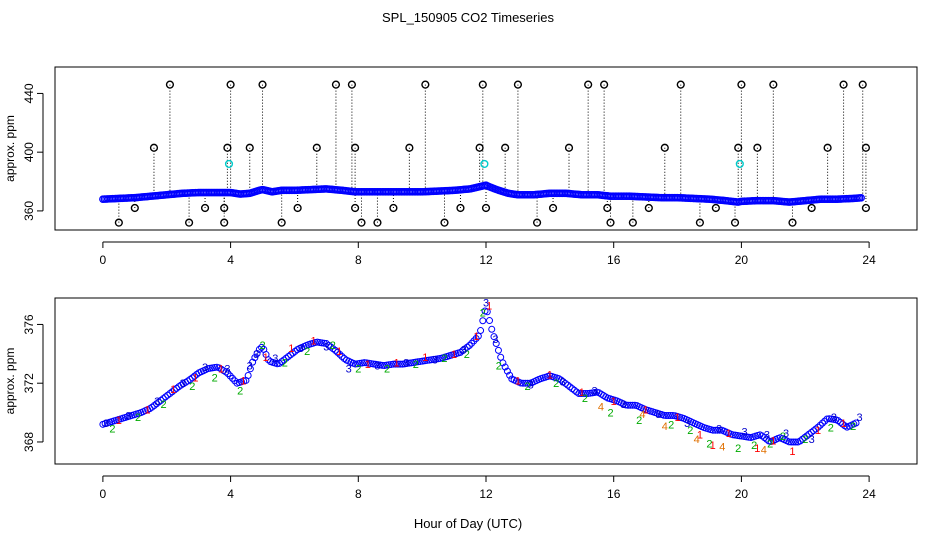  Describe the element at coordinates (869, 494) in the screenshot. I see `x-tick-label: 24` at that location.